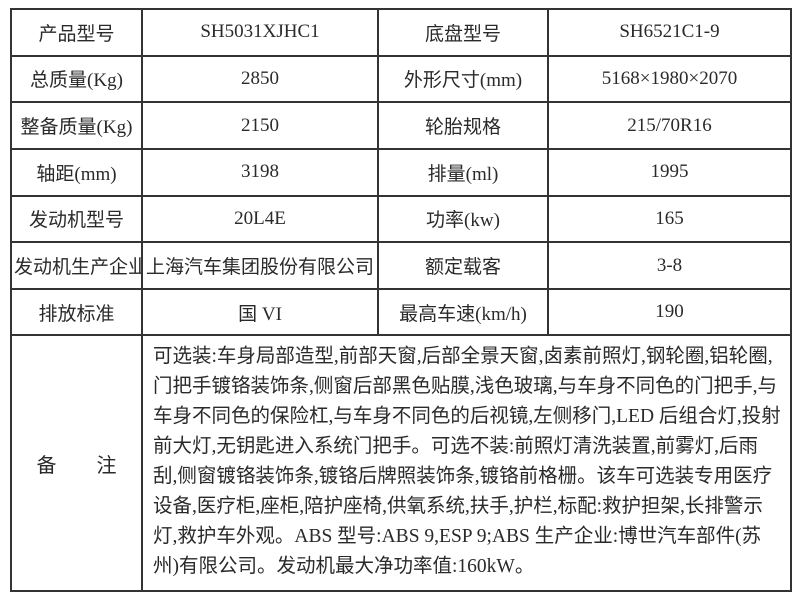 This screenshot has width=800, height=600. What do you see at coordinates (463, 219) in the screenshot?
I see `spec-label-cell: 功率(kw)` at bounding box center [463, 219].